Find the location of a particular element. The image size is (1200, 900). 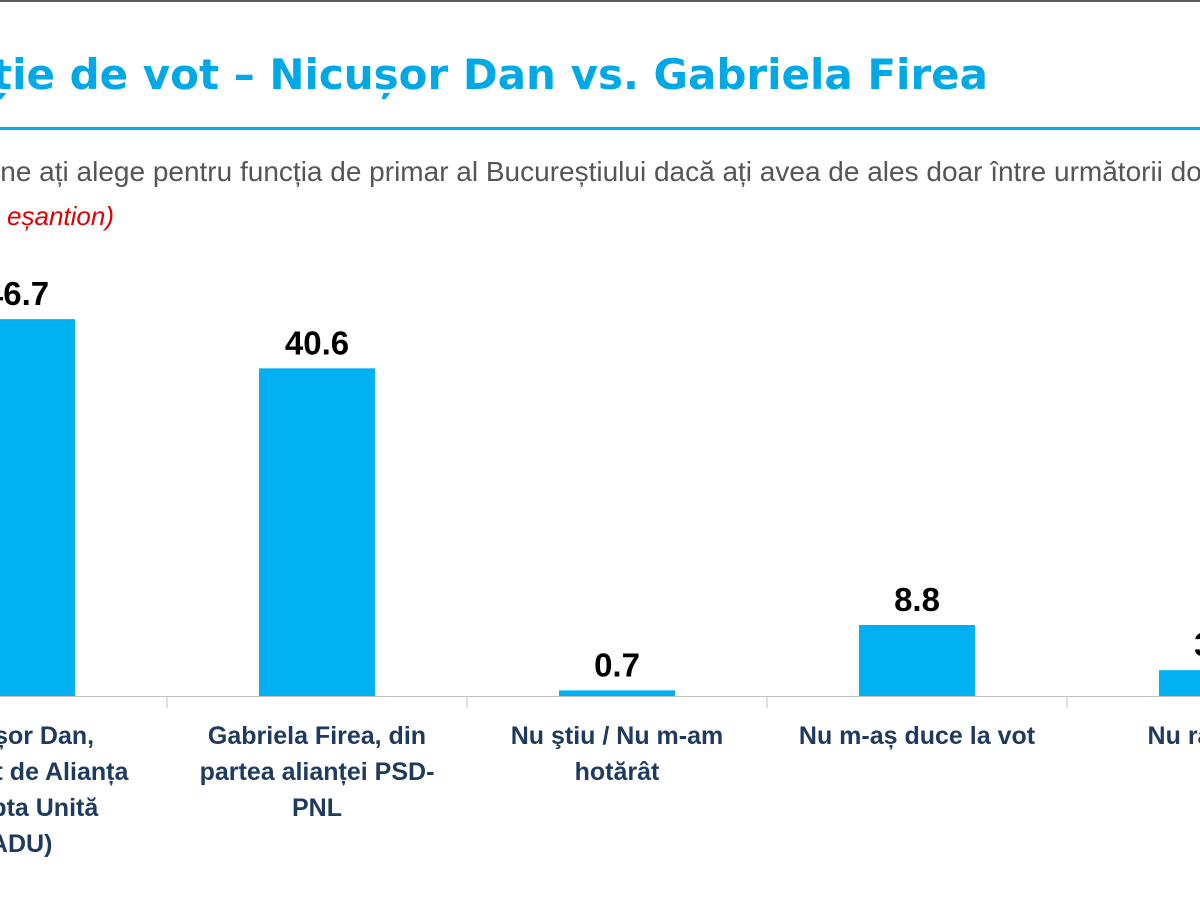

title-rule is located at coordinates (600, 128).